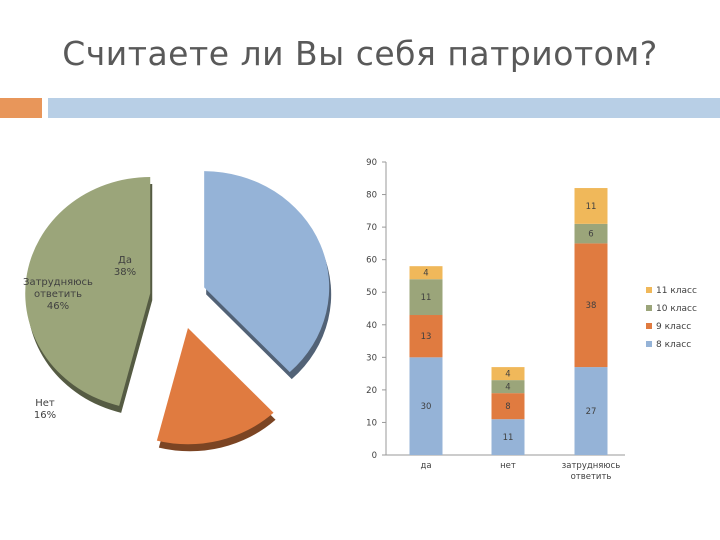  I want to click on bar-data-label: 6, so click(590, 235).